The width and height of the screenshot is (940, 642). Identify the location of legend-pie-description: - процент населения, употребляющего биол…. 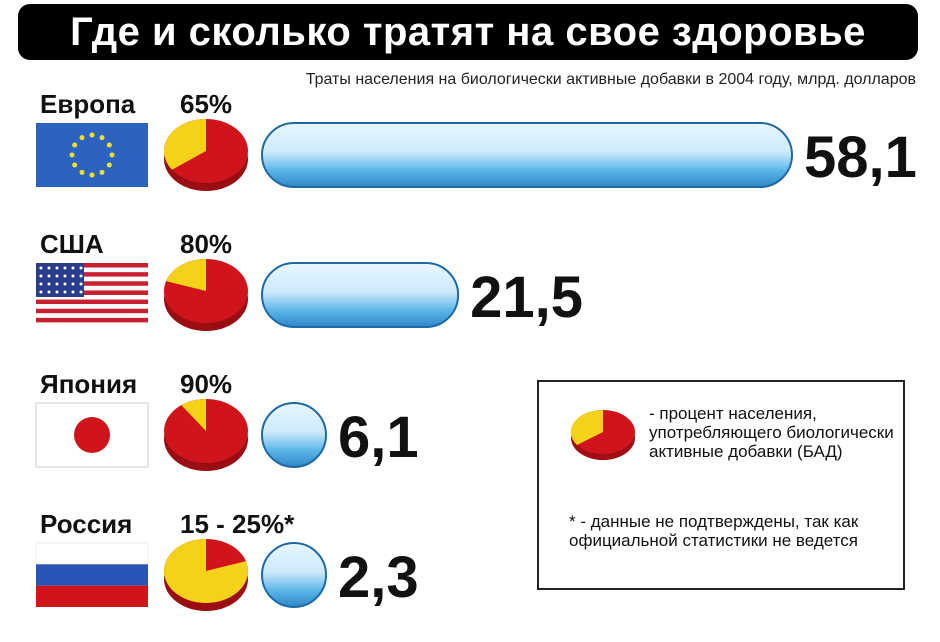
(771, 432).